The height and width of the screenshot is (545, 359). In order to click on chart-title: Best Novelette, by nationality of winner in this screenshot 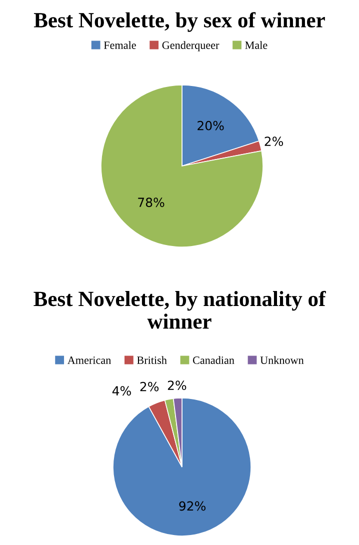, I will do `click(180, 309)`.